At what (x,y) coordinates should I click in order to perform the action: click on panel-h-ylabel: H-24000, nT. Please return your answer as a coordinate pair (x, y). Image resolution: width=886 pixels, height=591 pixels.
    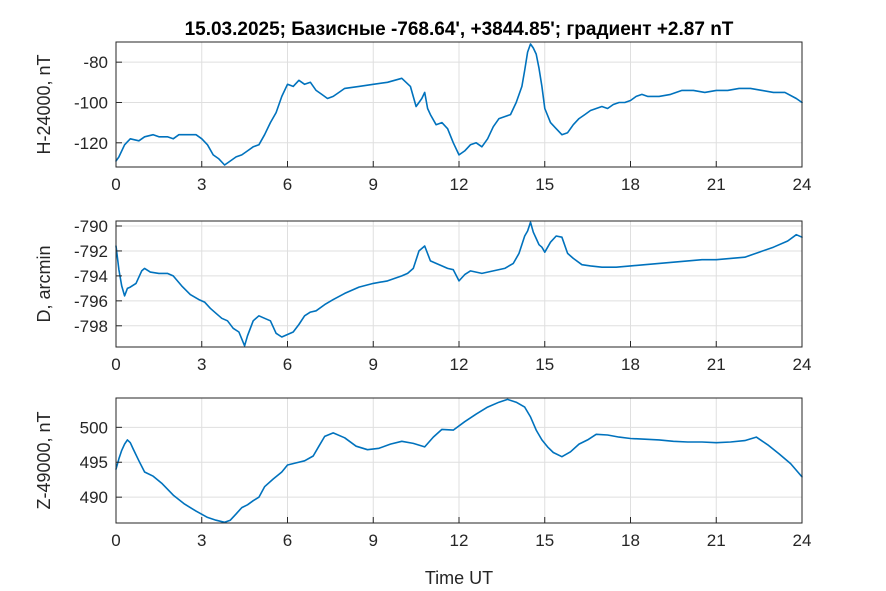
    Looking at the image, I should click on (44, 104).